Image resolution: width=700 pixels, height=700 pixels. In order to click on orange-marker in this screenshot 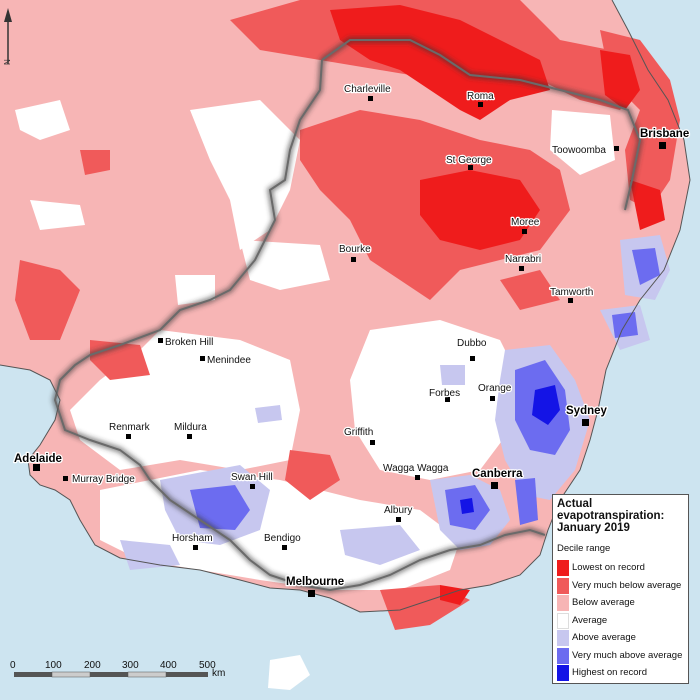, I will do `click(492, 398)`.